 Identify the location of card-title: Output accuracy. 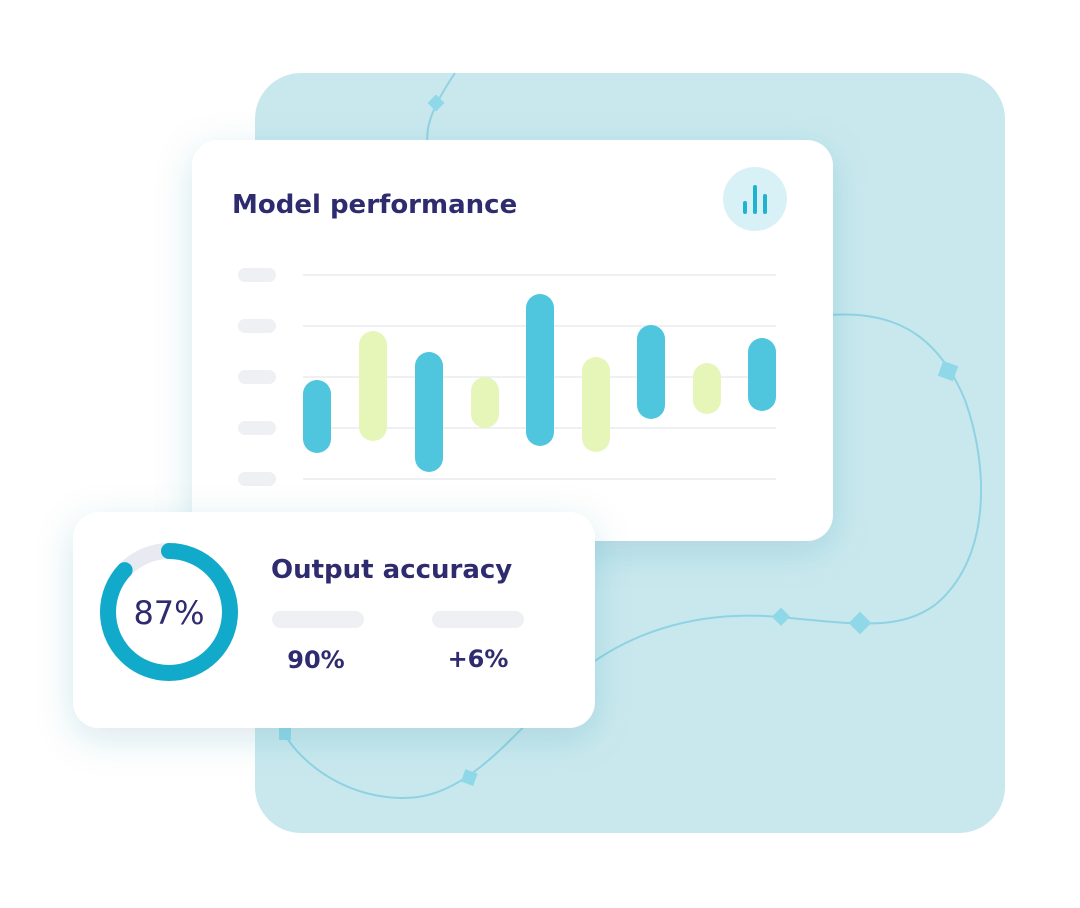
(391, 570).